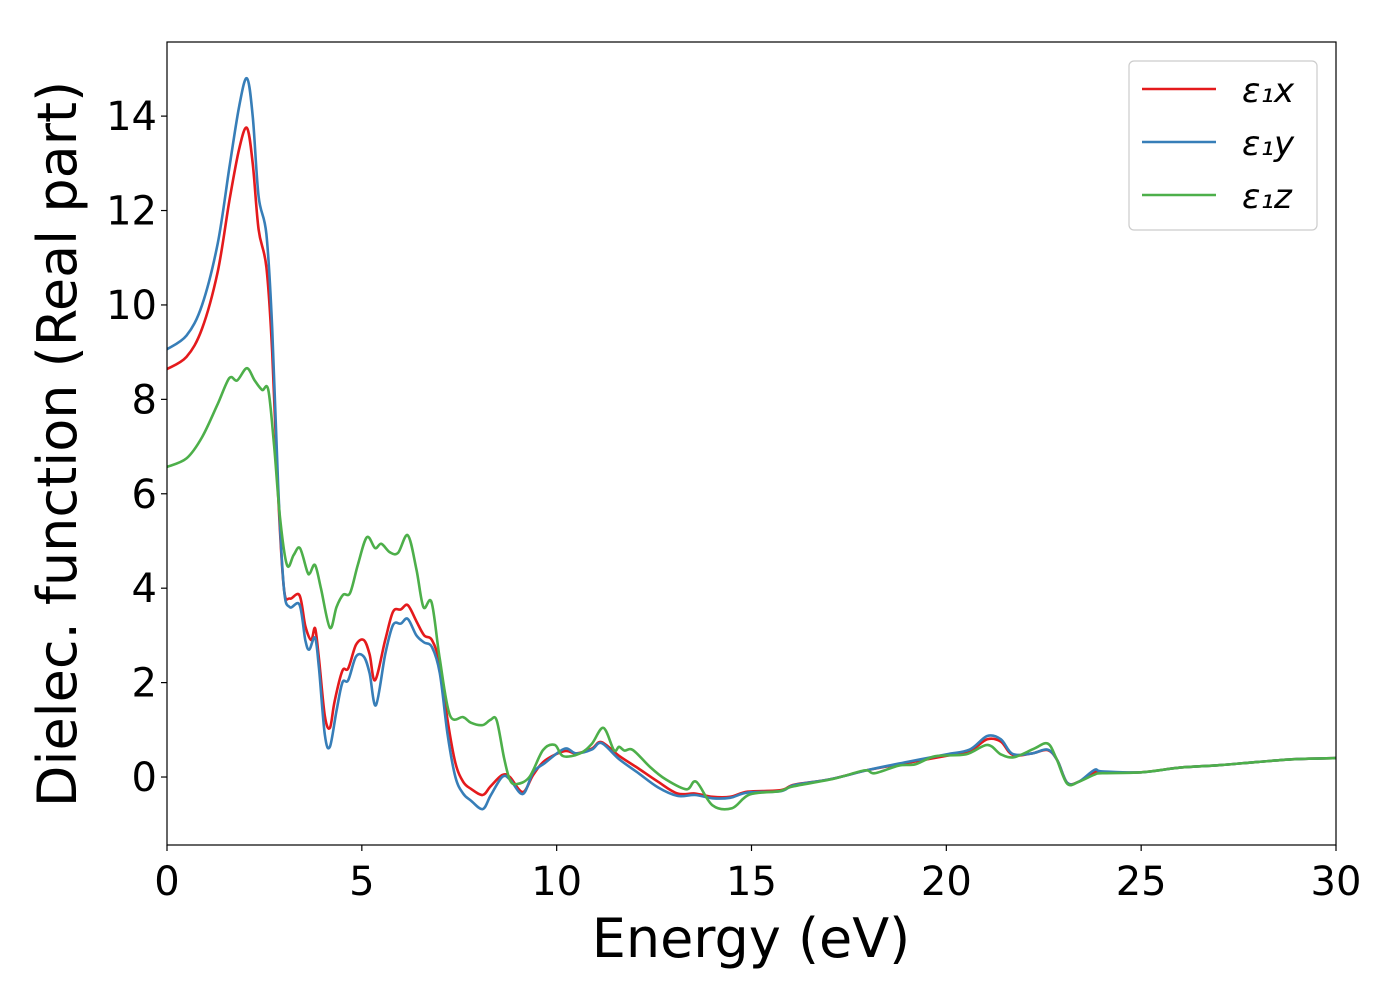  What do you see at coordinates (1268, 91) in the screenshot?
I see `legend-label-x: ε₁x` at bounding box center [1268, 91].